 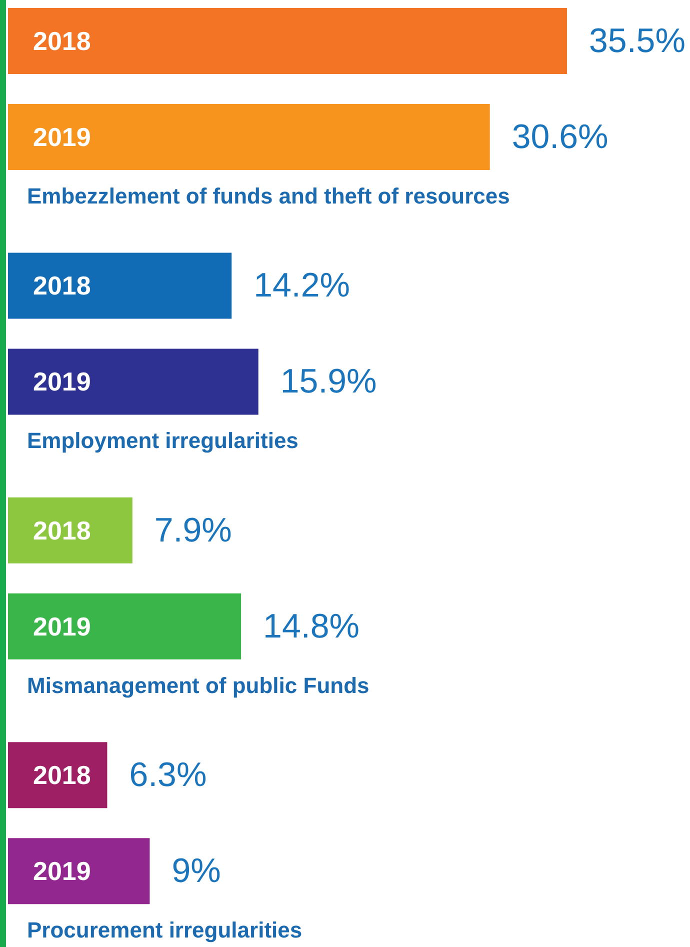 I want to click on data-label: 30.6%, so click(x=560, y=137).